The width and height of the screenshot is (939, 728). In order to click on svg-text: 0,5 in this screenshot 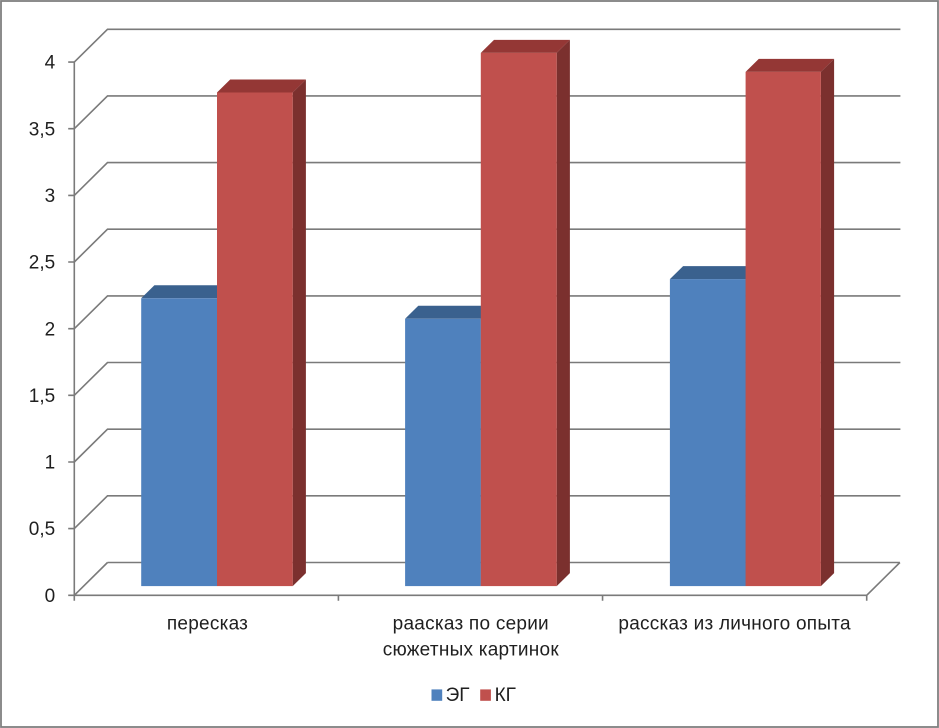, I will do `click(42, 529)`.